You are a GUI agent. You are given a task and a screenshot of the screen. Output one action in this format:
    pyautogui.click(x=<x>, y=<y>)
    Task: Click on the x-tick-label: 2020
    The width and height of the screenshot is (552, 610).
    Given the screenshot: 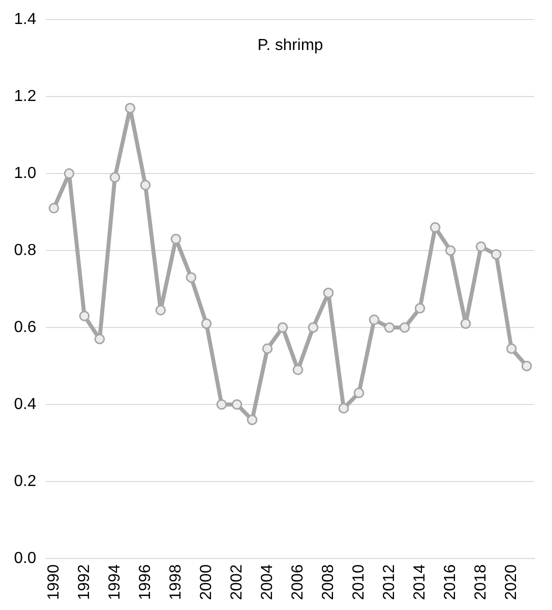 What is the action you would take?
    pyautogui.click(x=511, y=582)
    